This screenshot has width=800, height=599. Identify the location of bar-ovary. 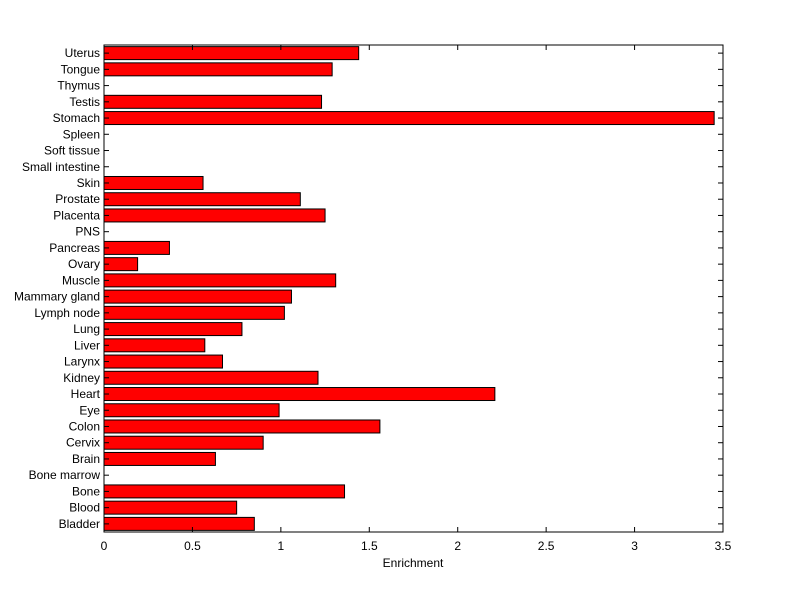
(121, 264).